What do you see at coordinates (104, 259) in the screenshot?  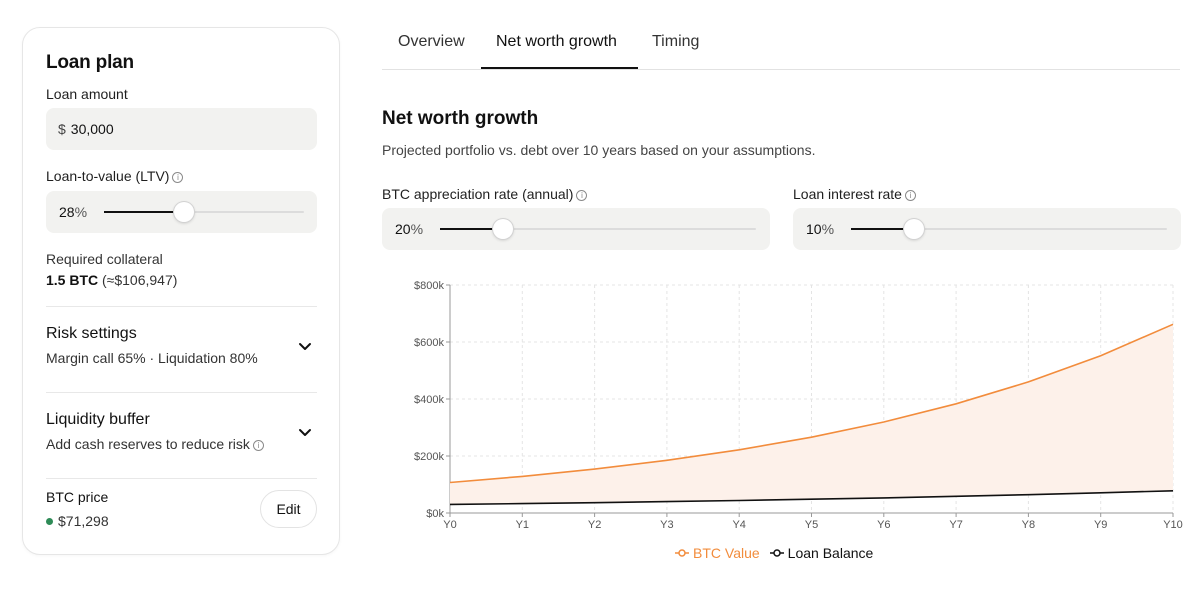 I see `collateral-label: Required collateral` at bounding box center [104, 259].